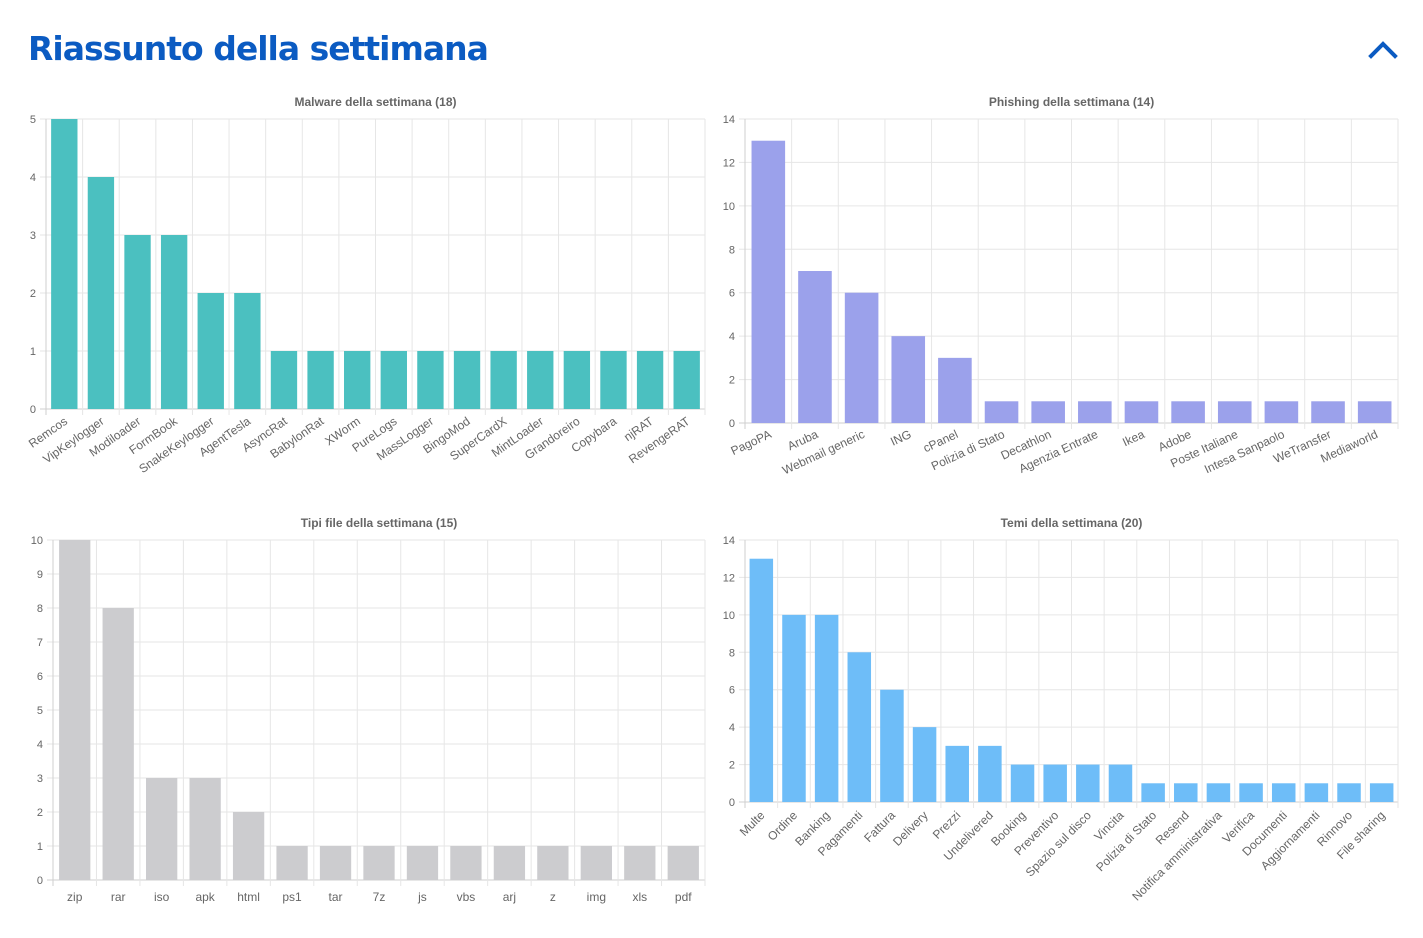 Image resolution: width=1423 pixels, height=938 pixels. I want to click on y-tick-label: 0, so click(33, 410).